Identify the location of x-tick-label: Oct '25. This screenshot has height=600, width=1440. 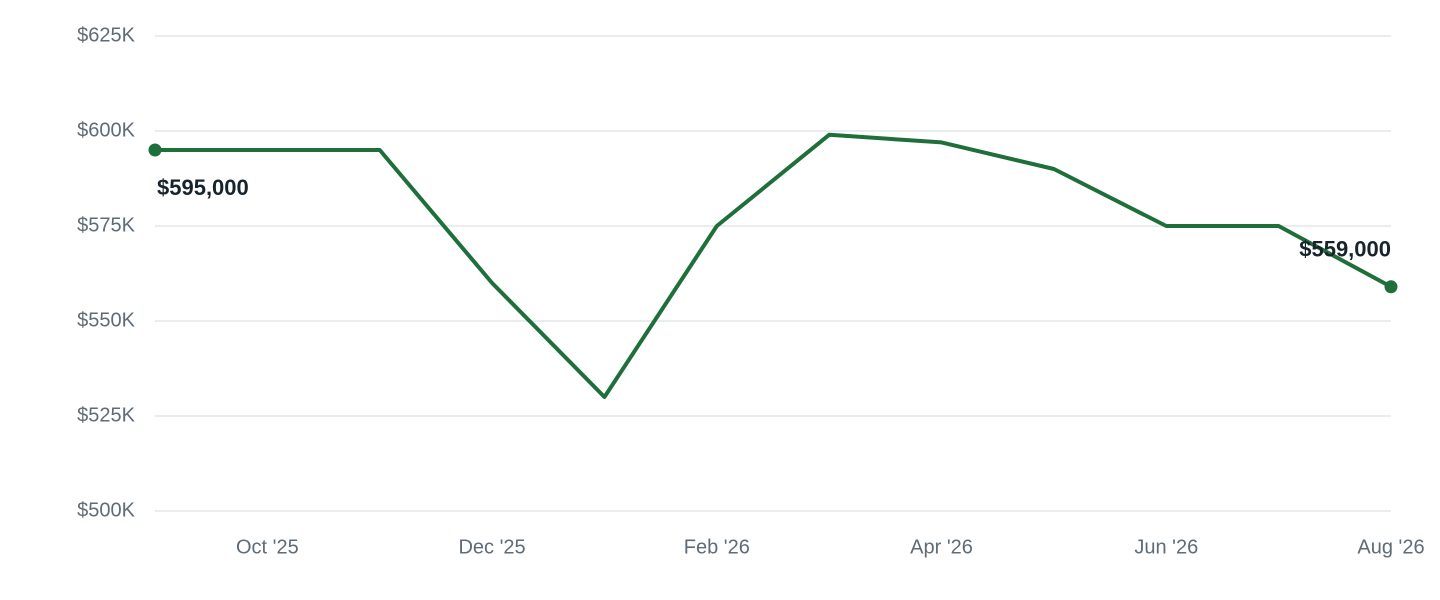
(267, 547).